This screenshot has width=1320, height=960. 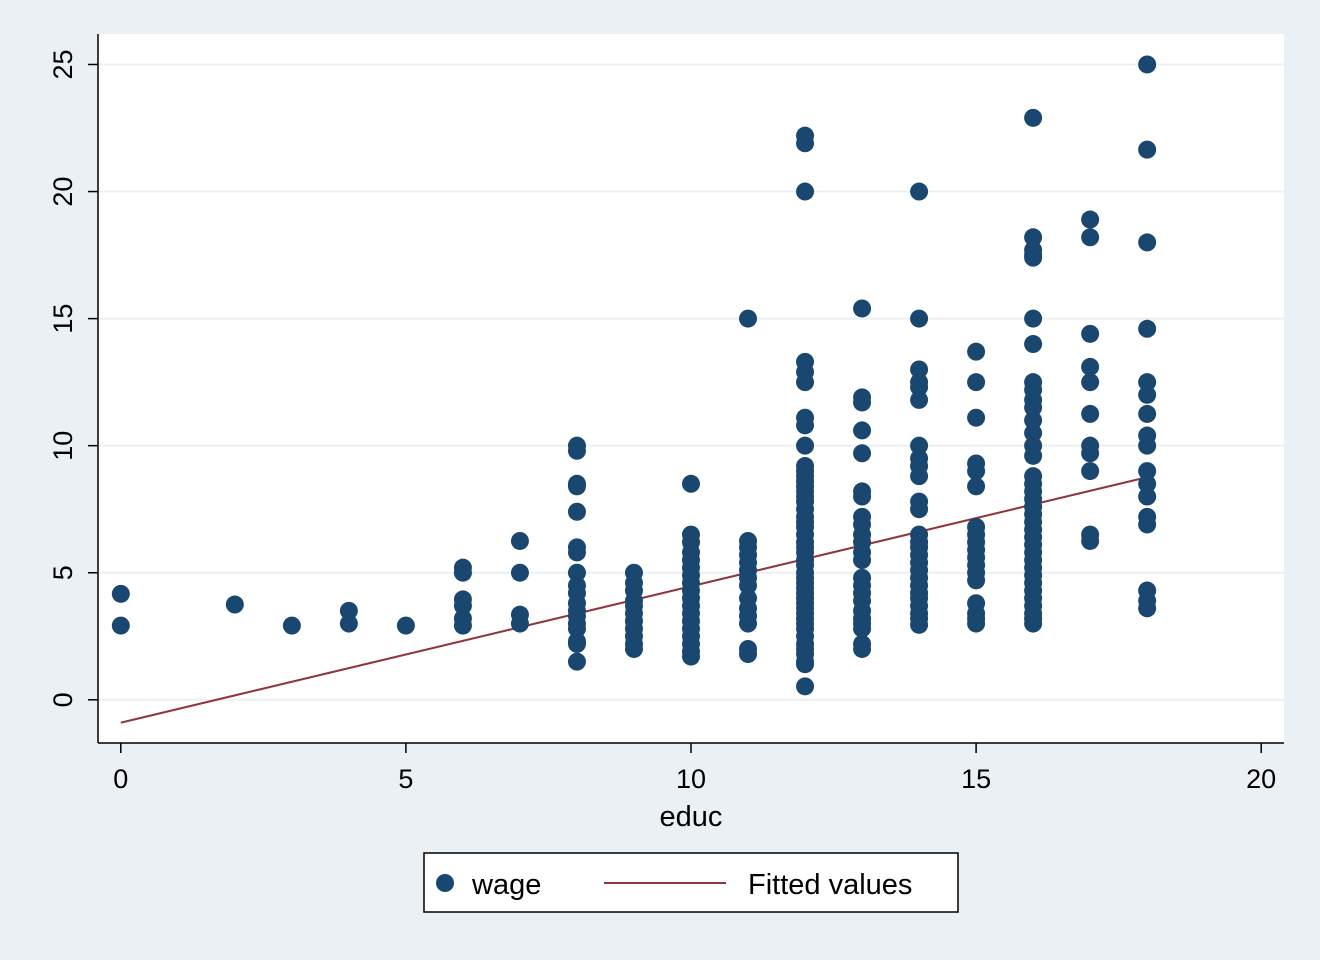 What do you see at coordinates (691, 882) in the screenshot?
I see `legend: wage Fitted values` at bounding box center [691, 882].